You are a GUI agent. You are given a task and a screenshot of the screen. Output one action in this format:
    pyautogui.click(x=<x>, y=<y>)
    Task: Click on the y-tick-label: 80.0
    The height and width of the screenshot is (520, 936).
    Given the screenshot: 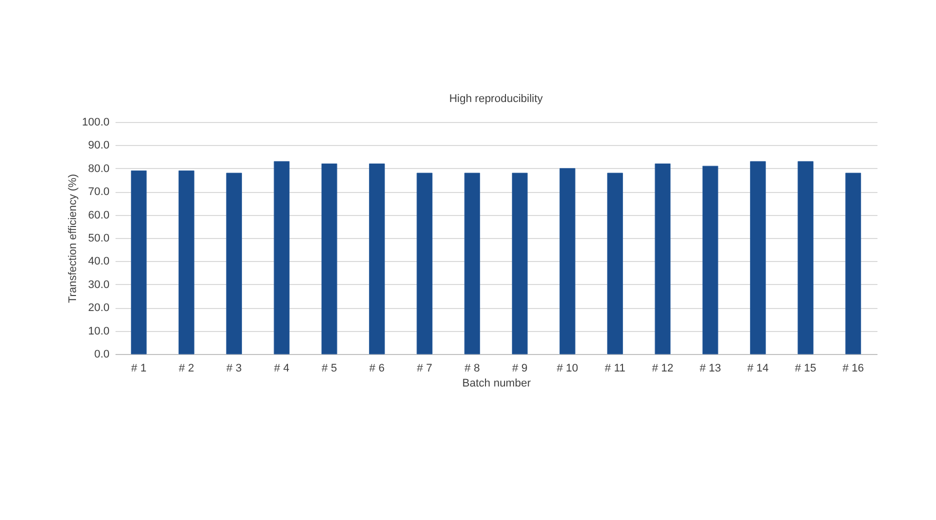 What is the action you would take?
    pyautogui.click(x=99, y=168)
    